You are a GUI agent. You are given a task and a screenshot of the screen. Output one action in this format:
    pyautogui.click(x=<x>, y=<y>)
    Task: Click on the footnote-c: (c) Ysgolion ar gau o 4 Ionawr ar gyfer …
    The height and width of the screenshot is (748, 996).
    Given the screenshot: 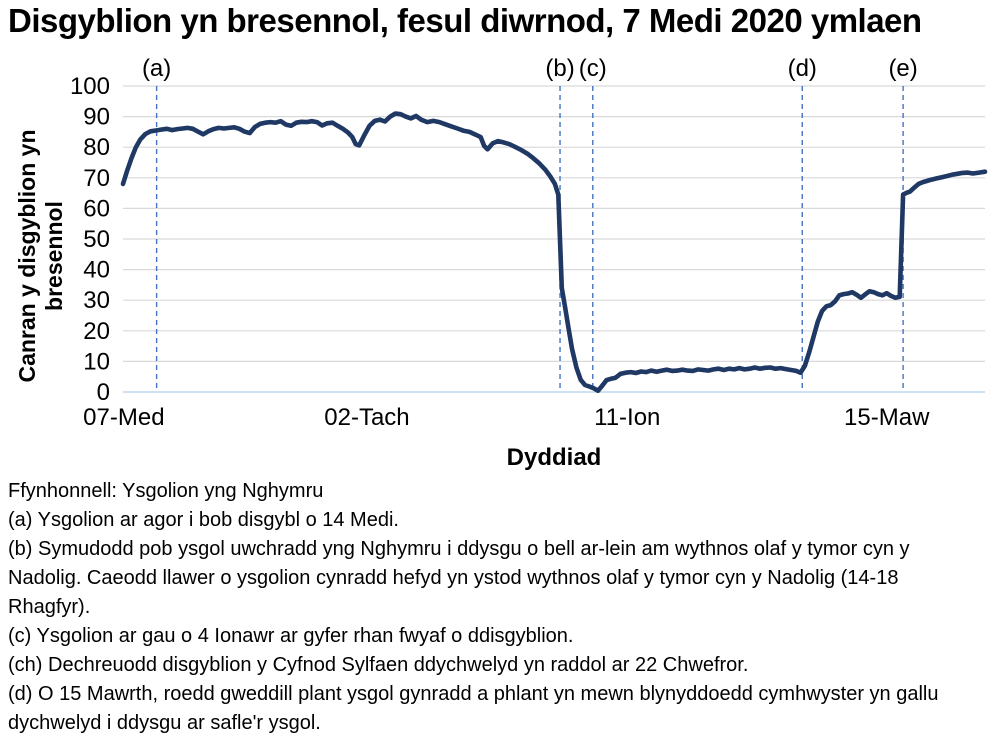 What is the action you would take?
    pyautogui.click(x=291, y=636)
    